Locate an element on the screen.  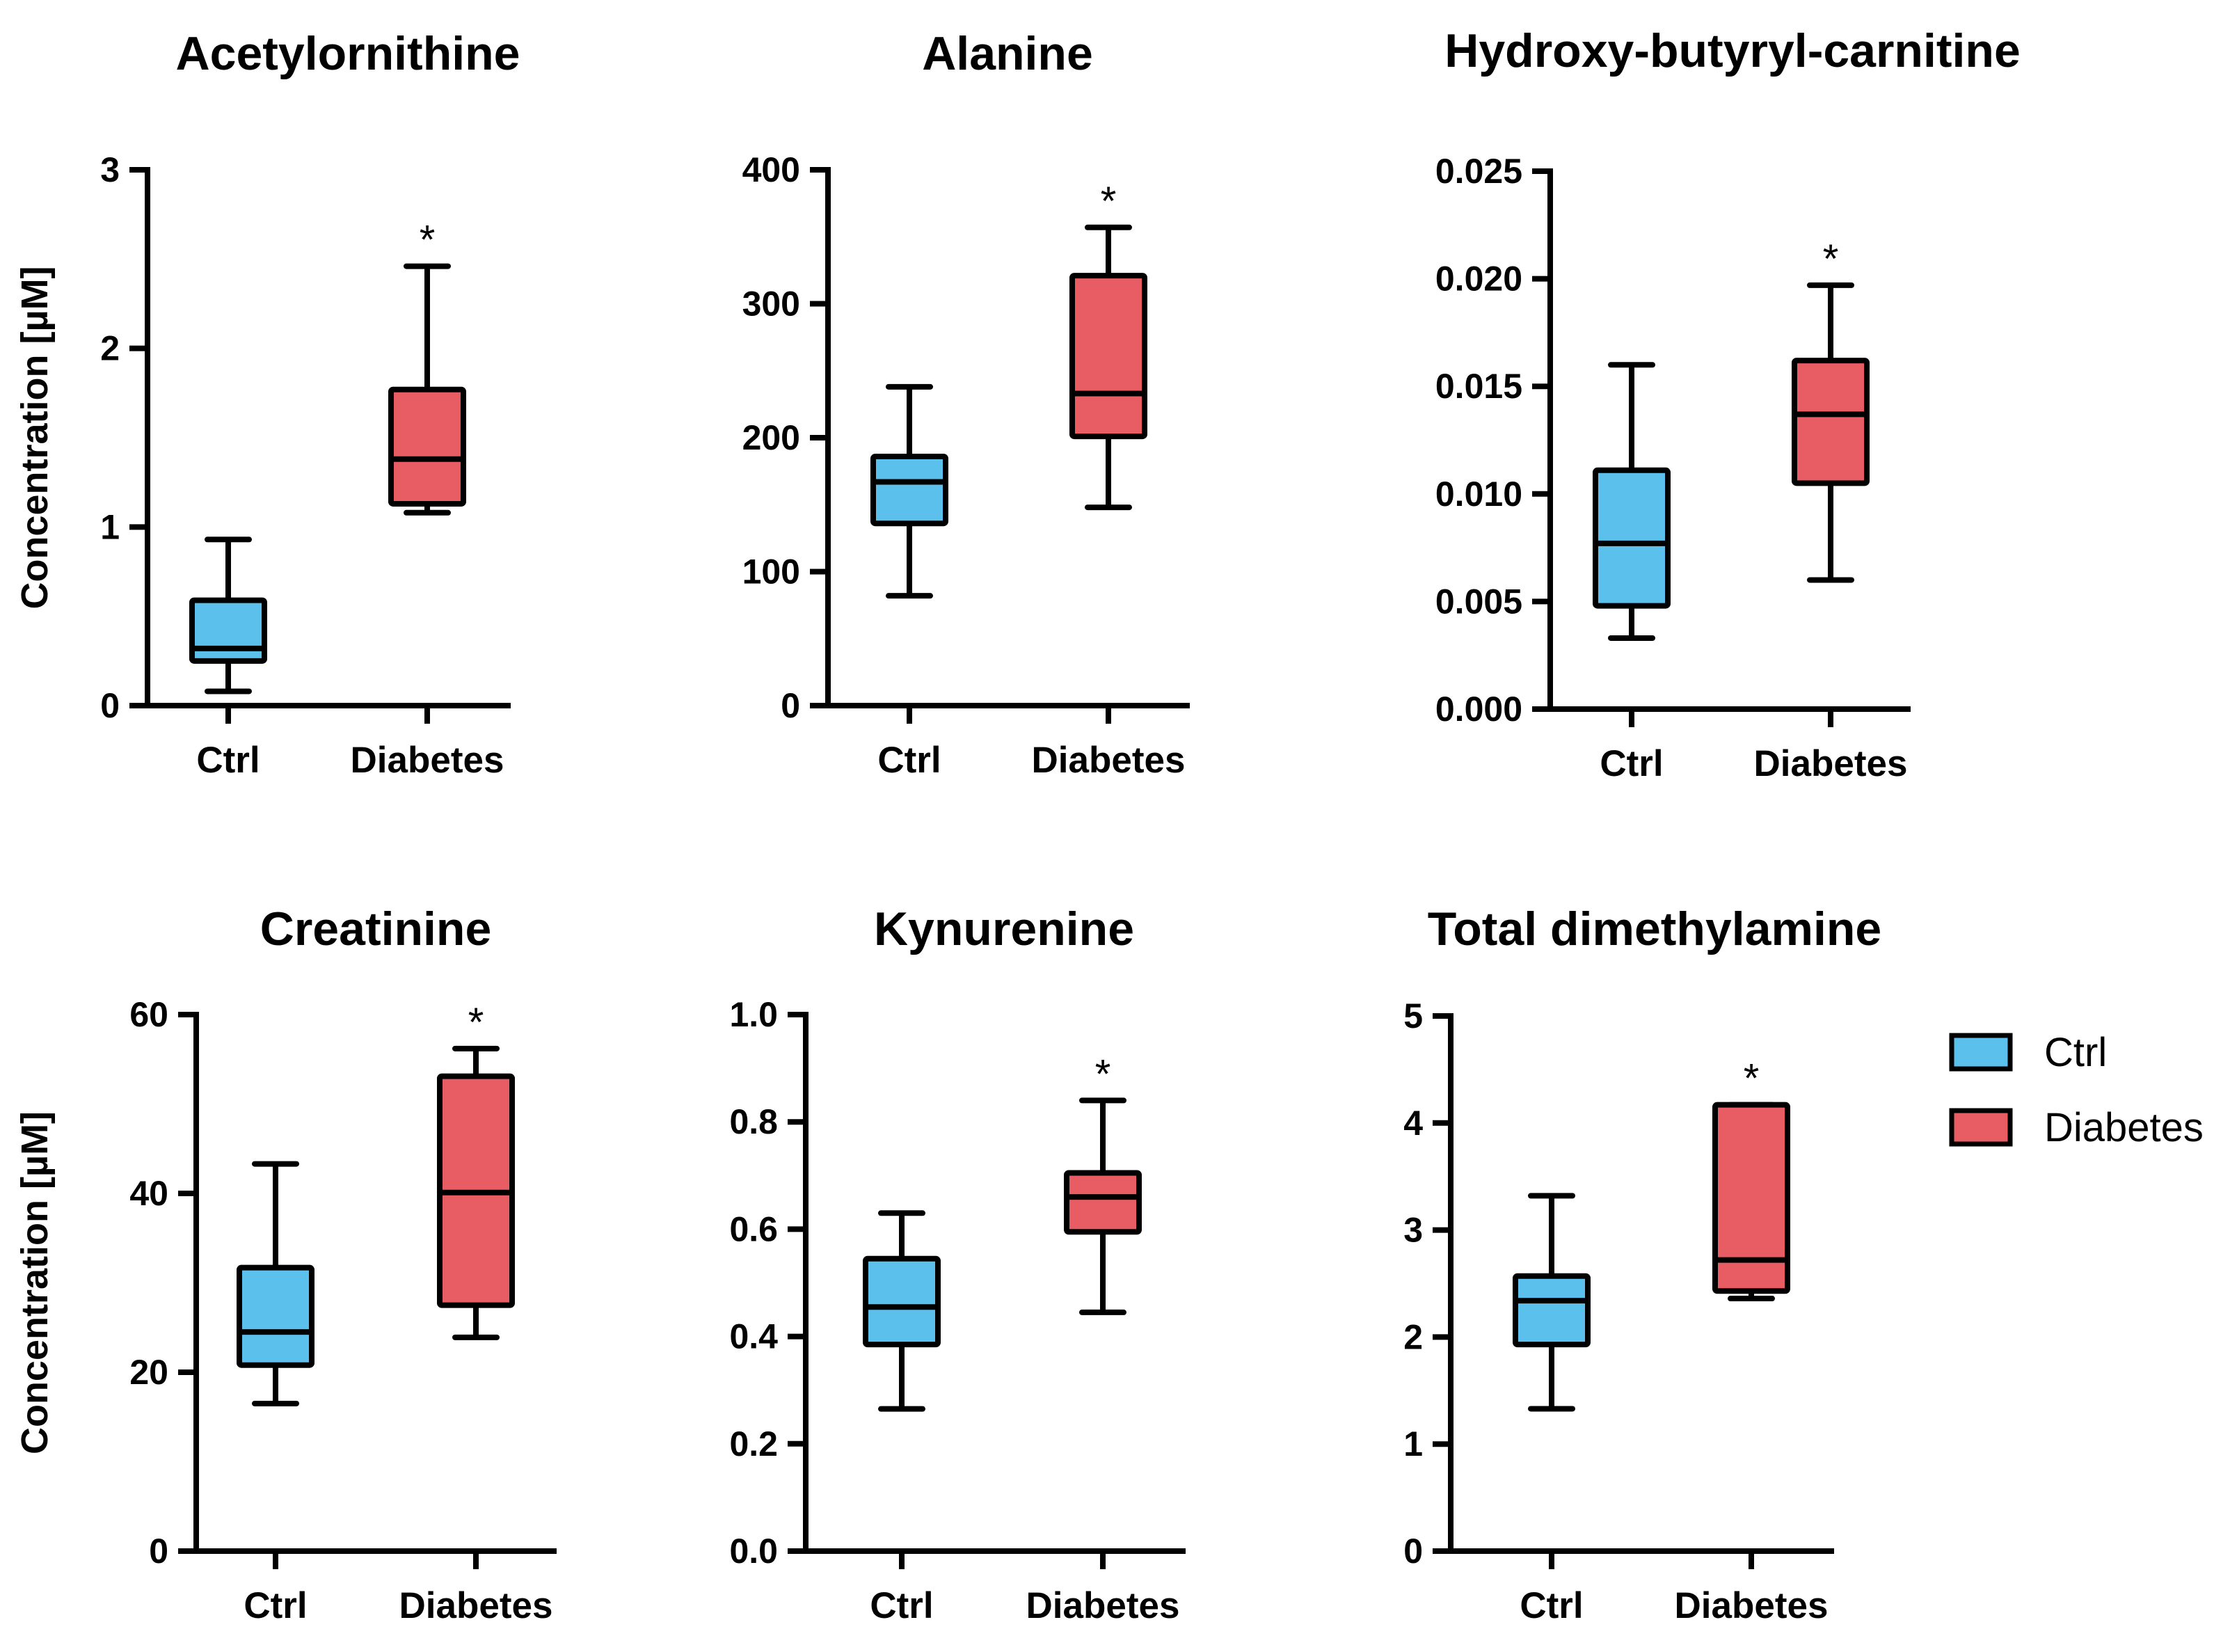
y-tick-label: 0.4 is located at coordinates (753, 1336).